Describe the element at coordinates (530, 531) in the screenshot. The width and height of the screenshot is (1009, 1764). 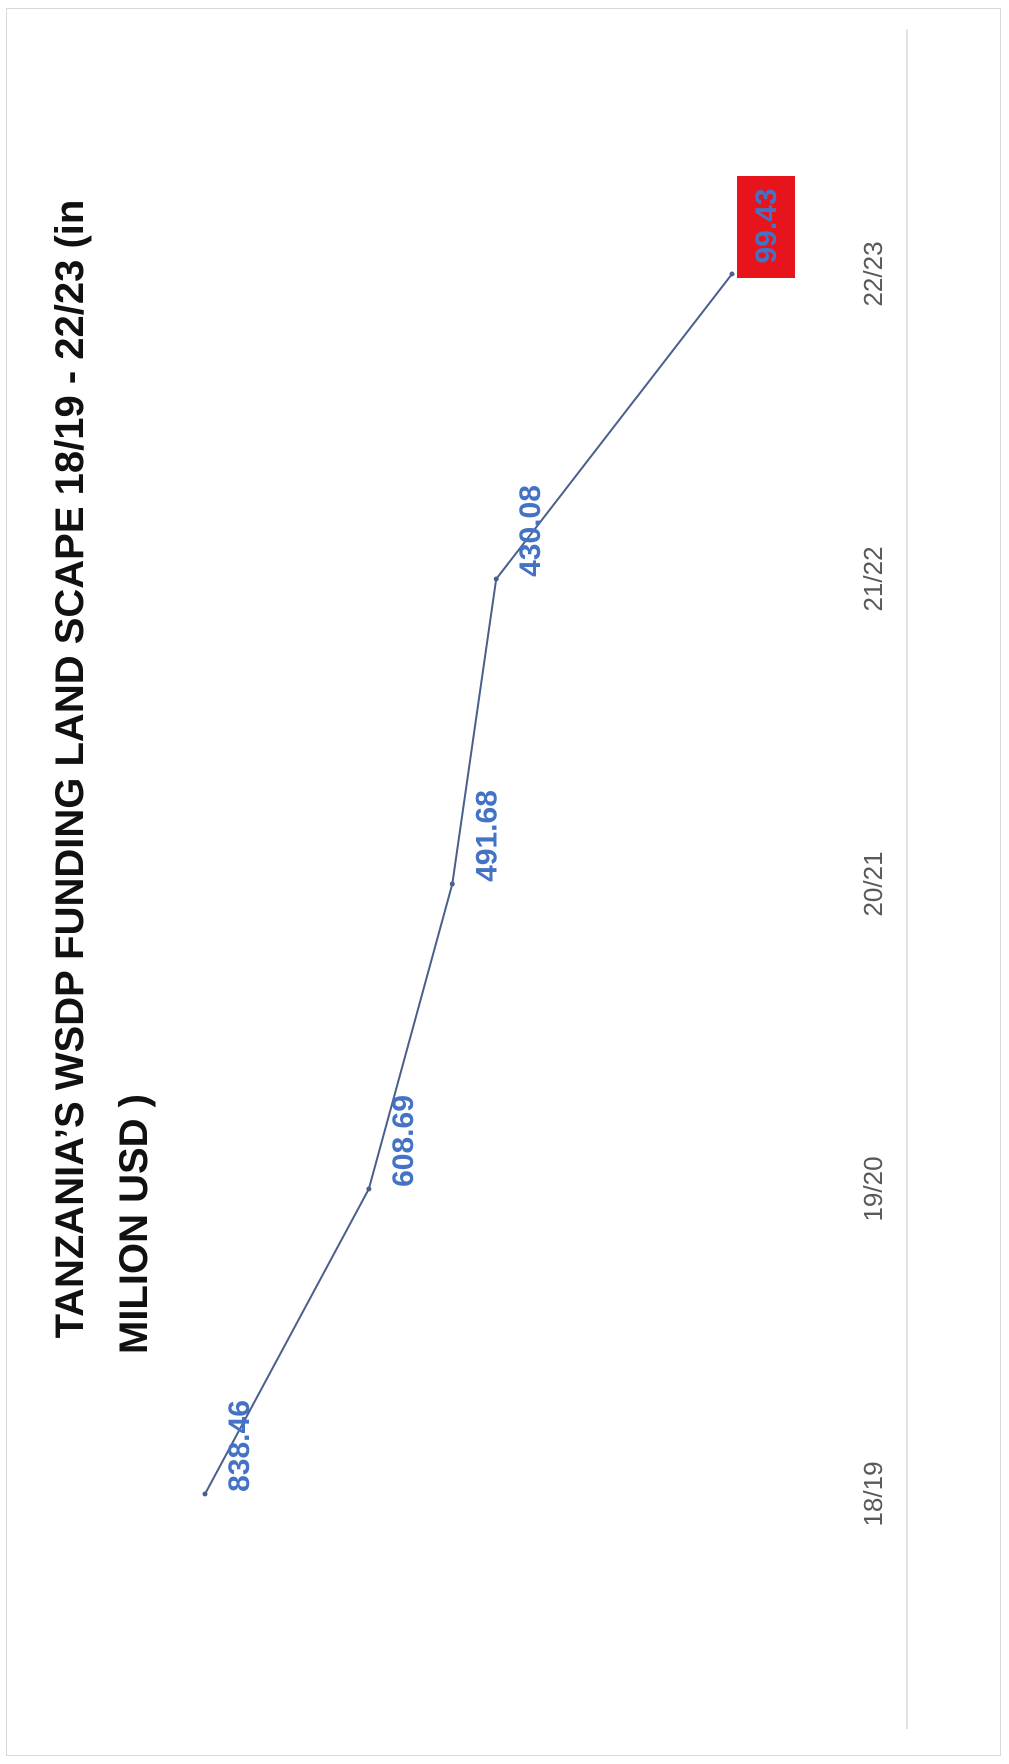
I see `data-label: 430.08` at that location.